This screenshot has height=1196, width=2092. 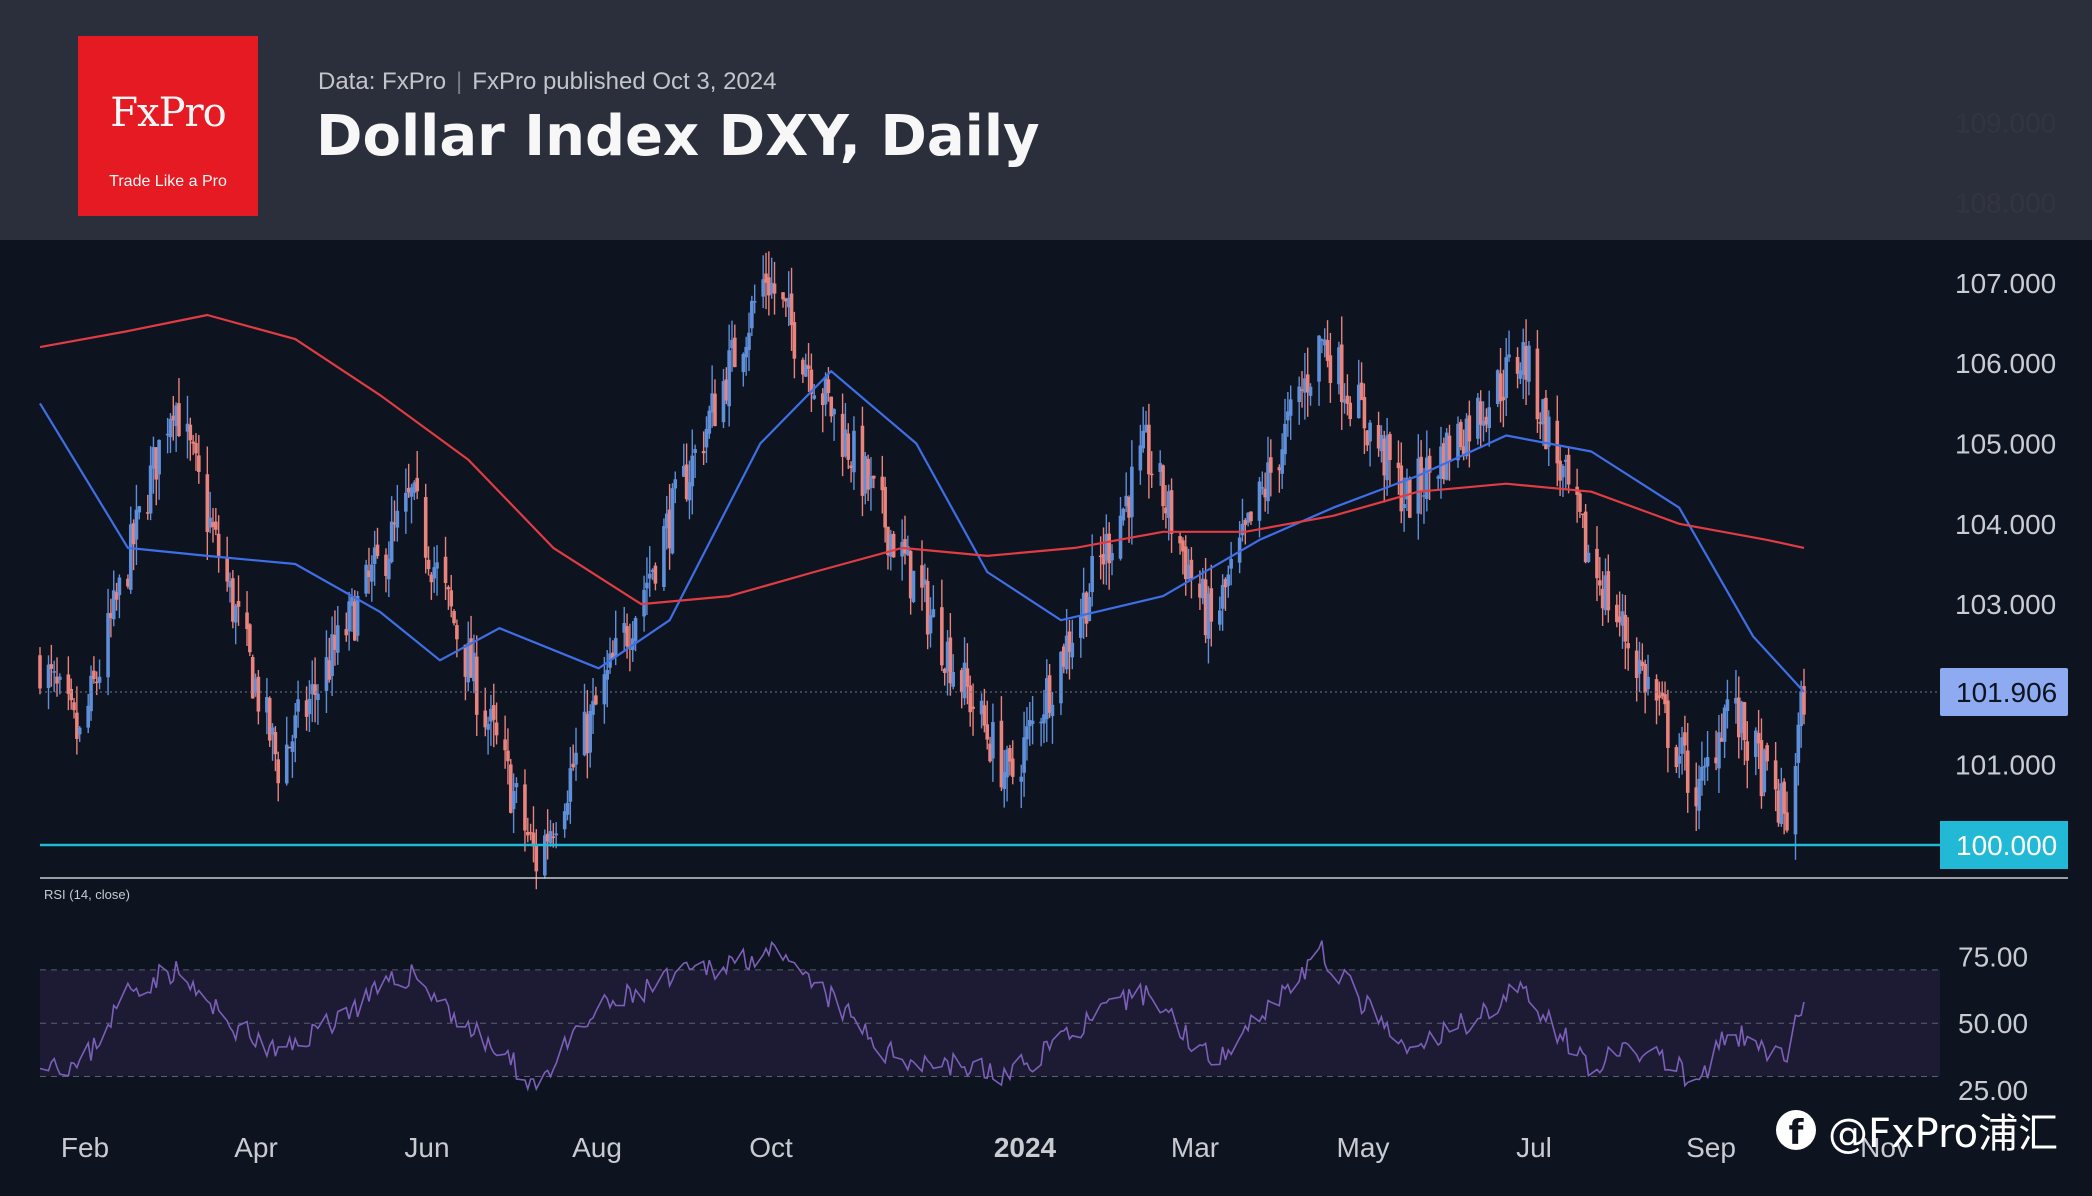 What do you see at coordinates (382, 81) in the screenshot?
I see `data-source: Data: FxPro` at bounding box center [382, 81].